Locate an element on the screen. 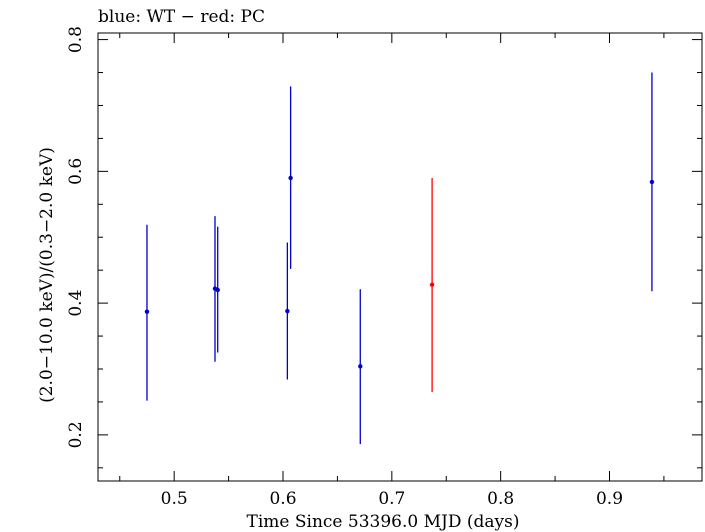  x-tick-label: 0.6 is located at coordinates (282, 499).